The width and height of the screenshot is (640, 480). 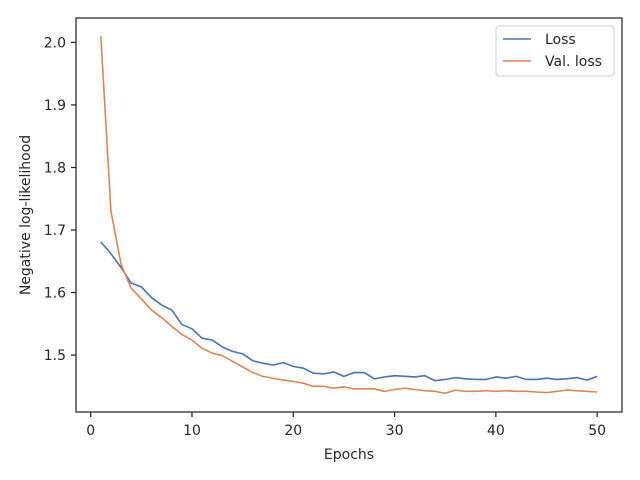 I want to click on x-tick-label: 40, so click(x=496, y=431).